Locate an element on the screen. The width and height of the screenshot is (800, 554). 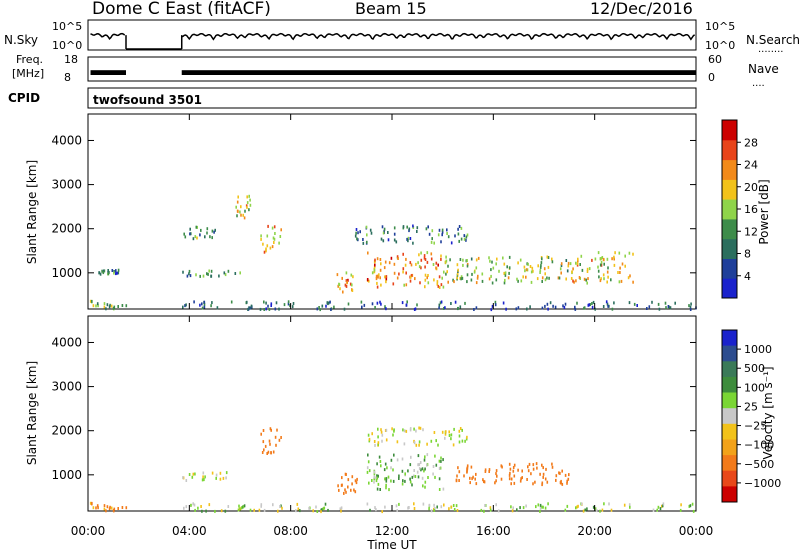
freq-trace is located at coordinates (393, 72).